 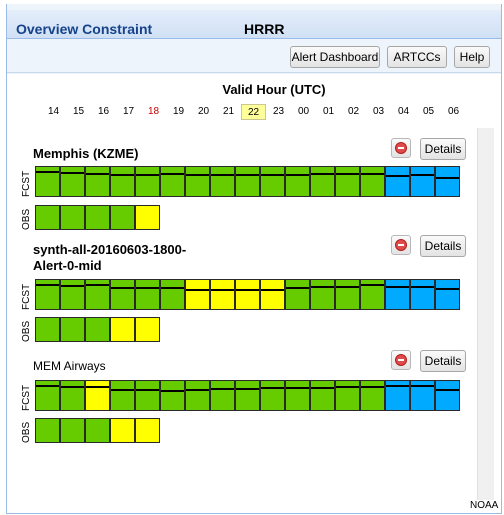 I want to click on hour-16: 16, so click(x=103, y=111).